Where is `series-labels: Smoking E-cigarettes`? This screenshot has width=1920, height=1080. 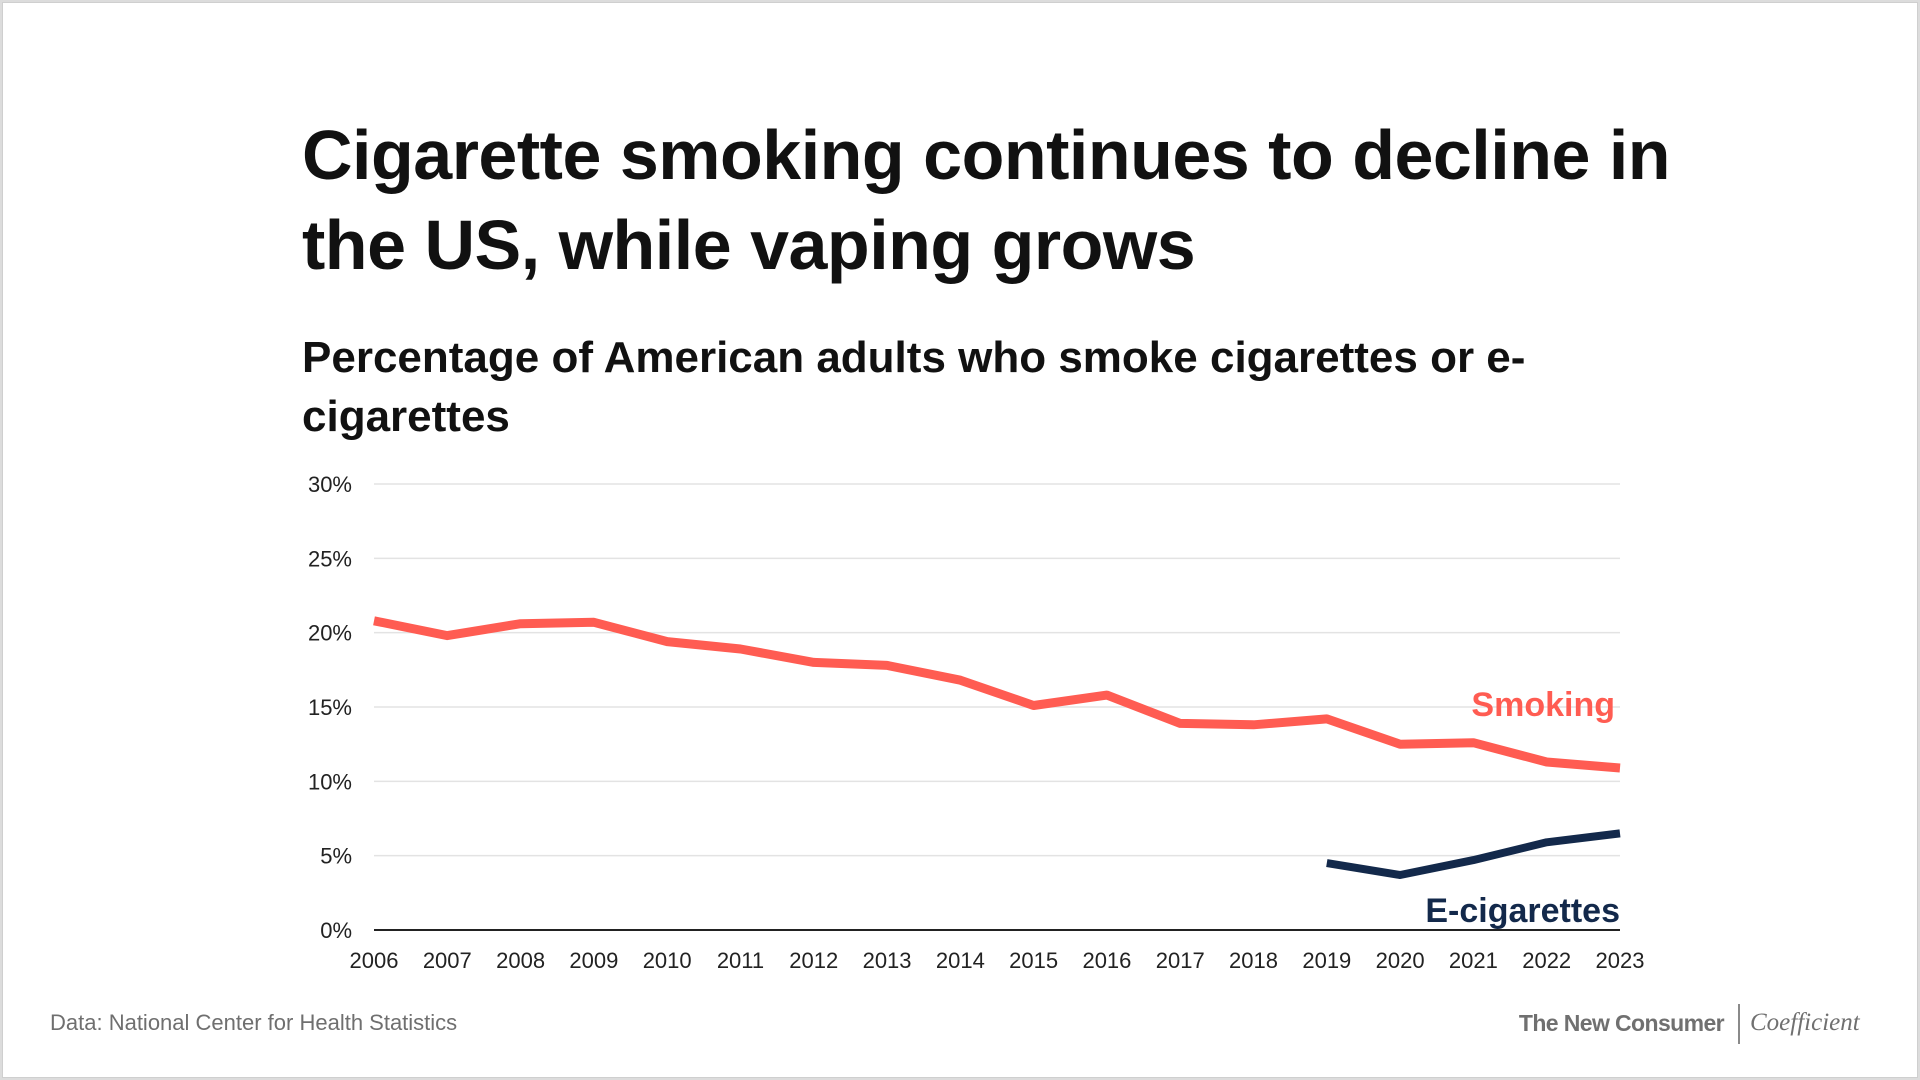
series-labels: Smoking E-cigarettes is located at coordinates (1522, 808).